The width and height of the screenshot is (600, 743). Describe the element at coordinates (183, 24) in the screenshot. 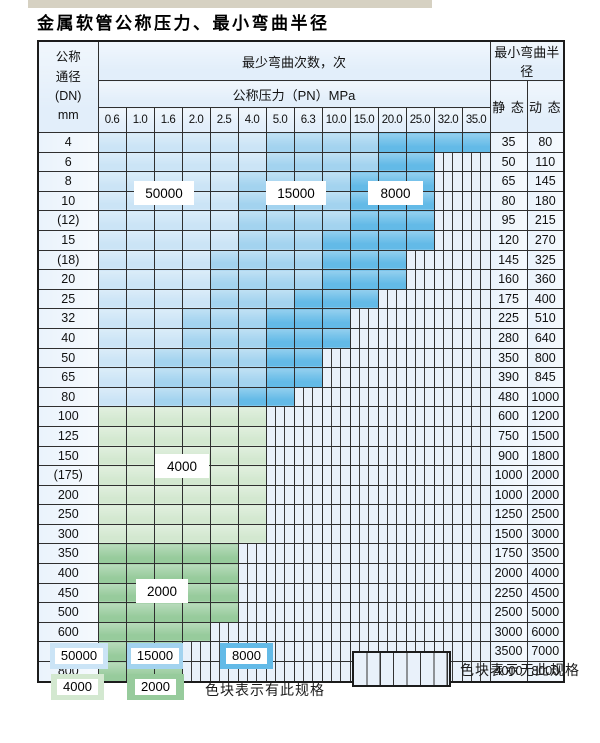

I see `page-title: 金属软管公称压力、最小弯曲半径` at that location.